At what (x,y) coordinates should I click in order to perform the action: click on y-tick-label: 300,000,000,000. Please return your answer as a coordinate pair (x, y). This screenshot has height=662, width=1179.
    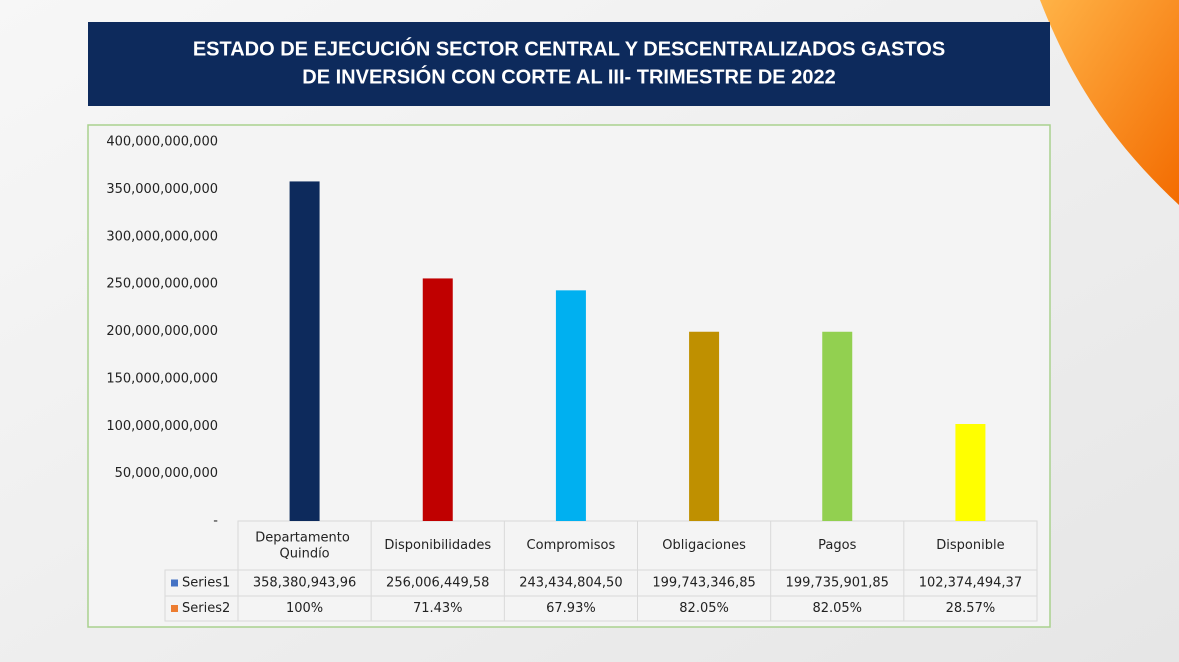
    Looking at the image, I should click on (162, 236).